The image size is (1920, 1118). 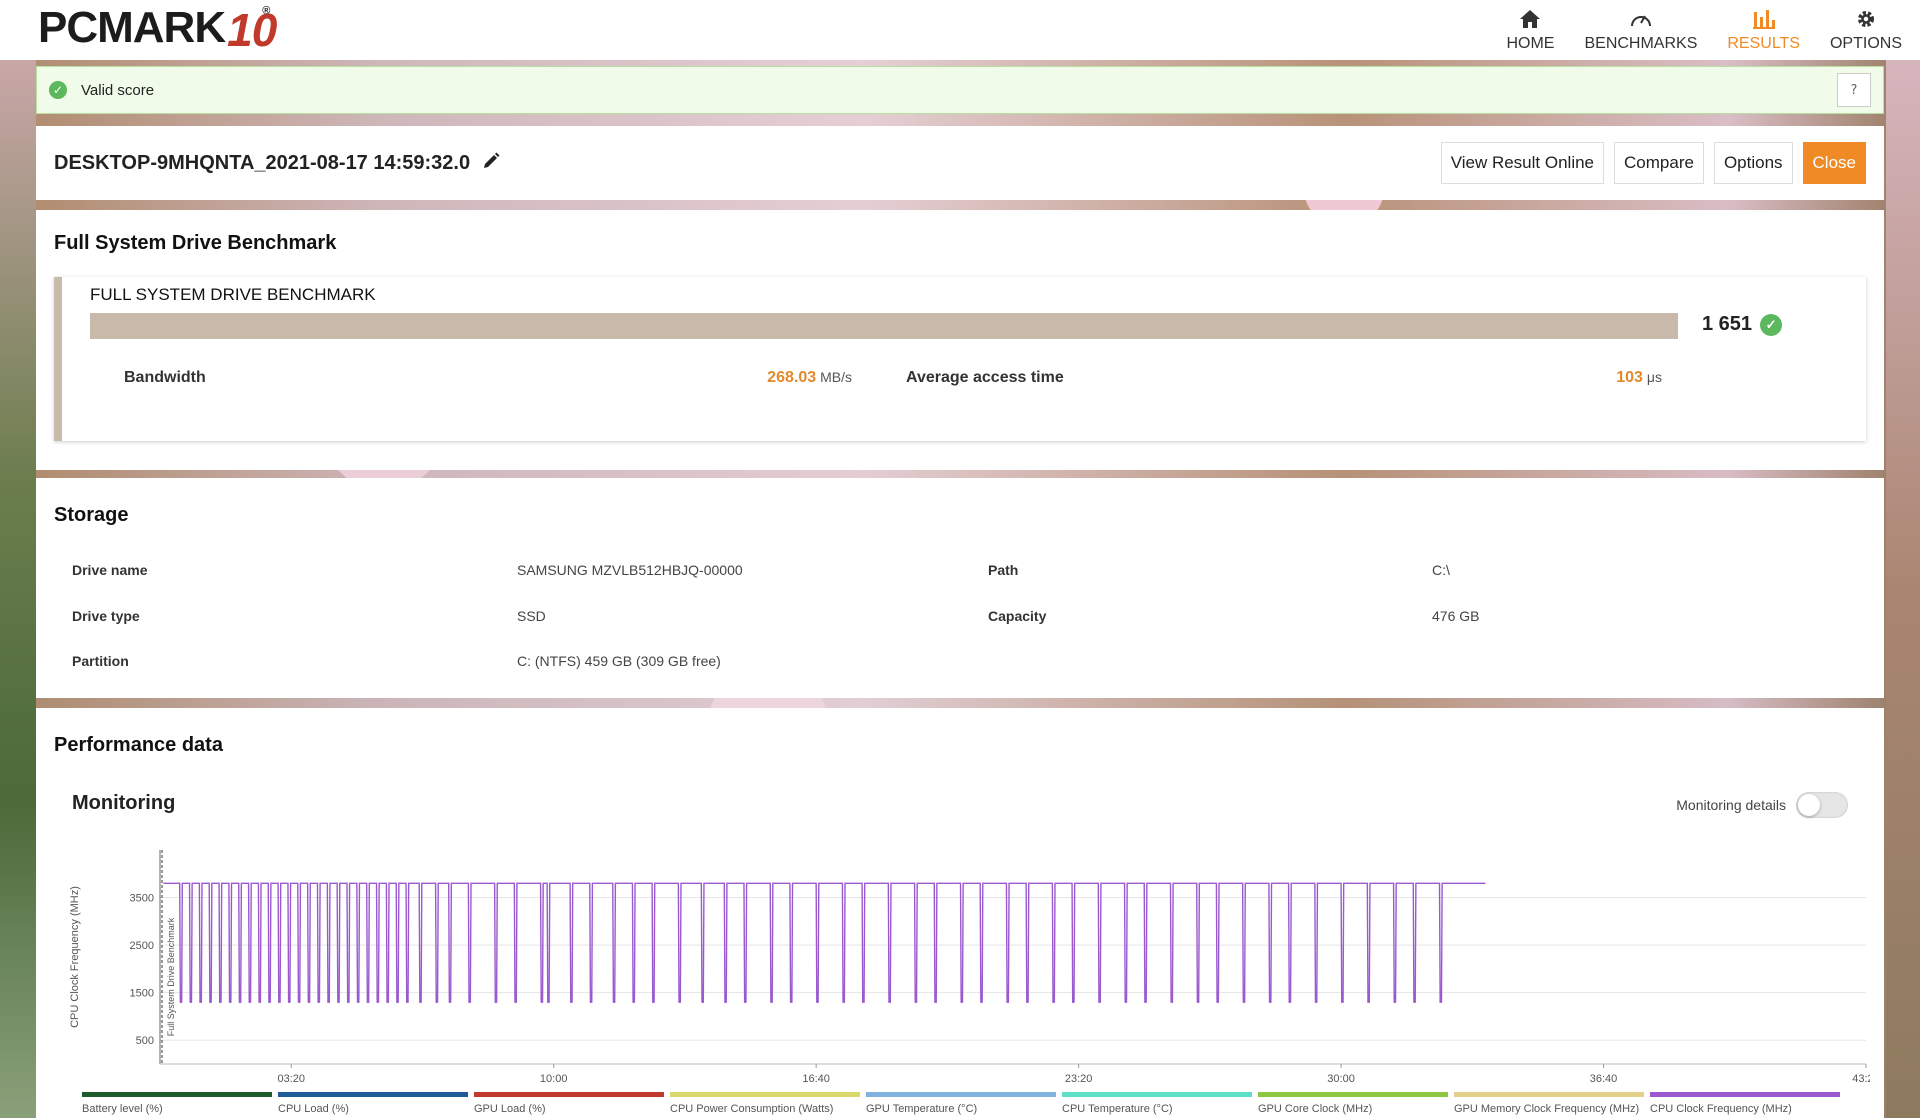 I want to click on nav-results-label: RESULTS, so click(x=1763, y=43).